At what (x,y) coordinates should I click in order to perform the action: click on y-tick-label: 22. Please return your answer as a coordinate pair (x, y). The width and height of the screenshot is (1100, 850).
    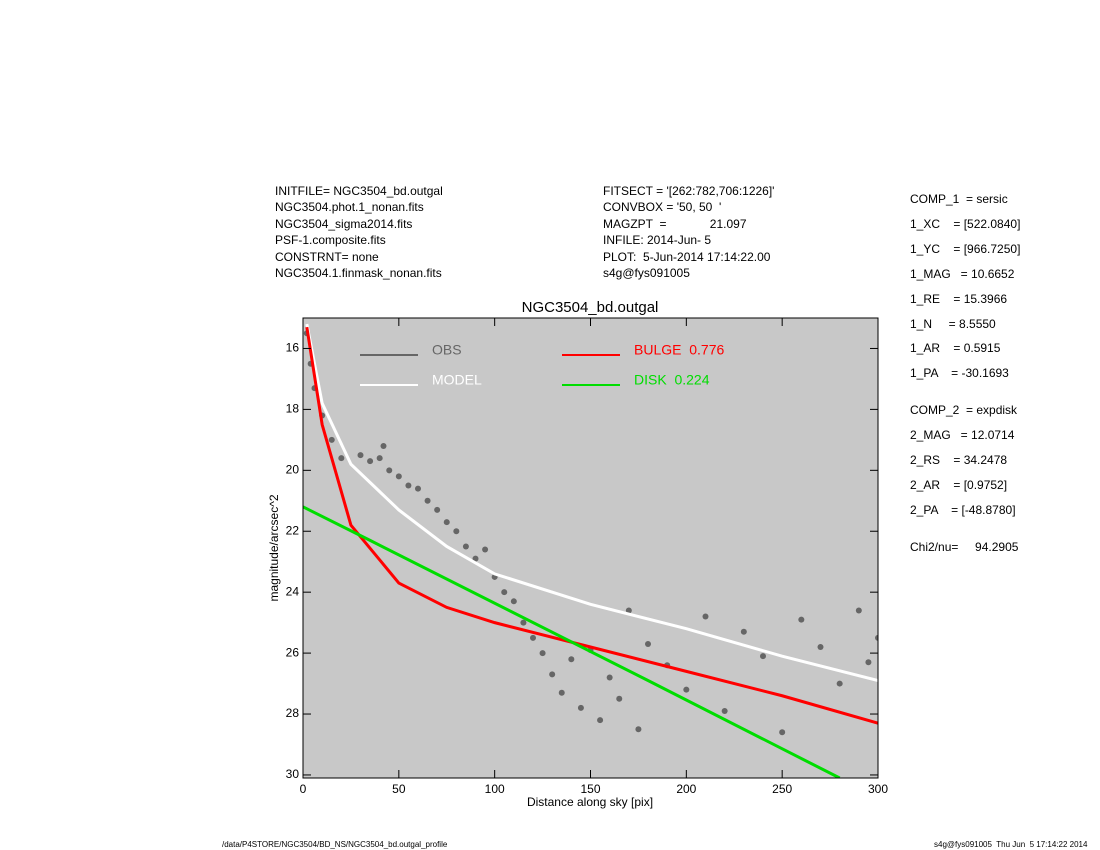
    Looking at the image, I should click on (293, 530).